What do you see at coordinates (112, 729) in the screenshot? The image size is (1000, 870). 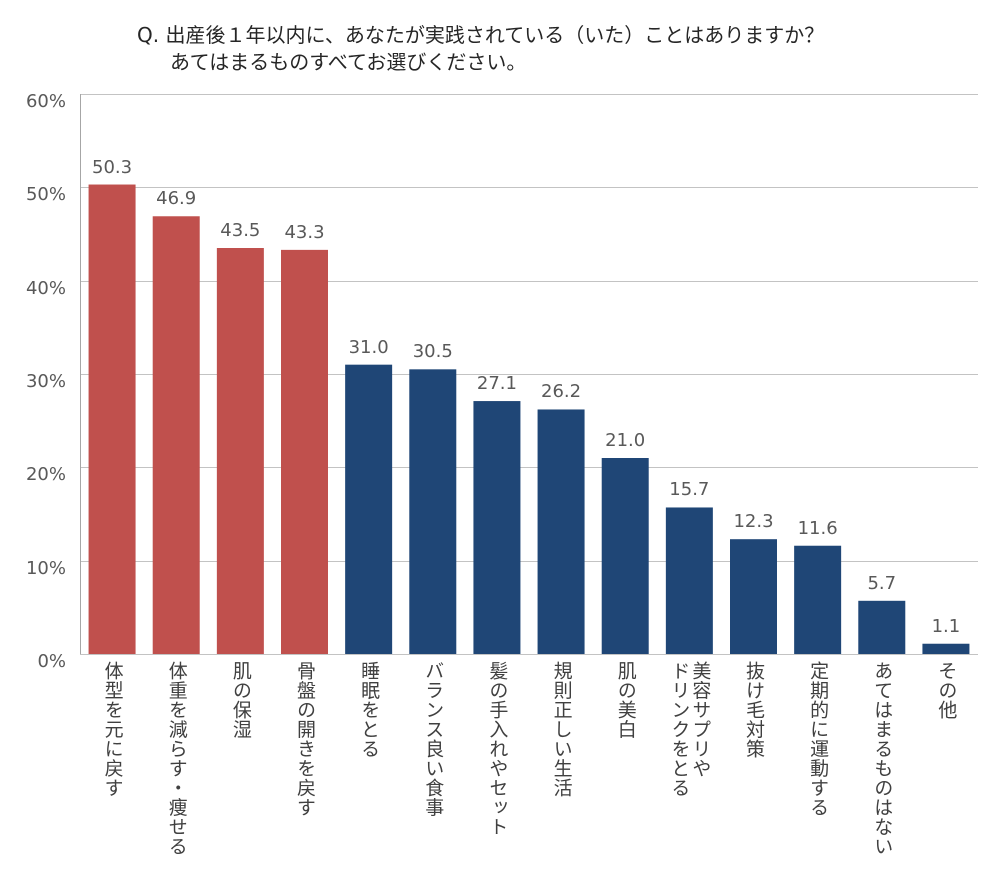 I see `category-label-1: 体型を元に戻す` at bounding box center [112, 729].